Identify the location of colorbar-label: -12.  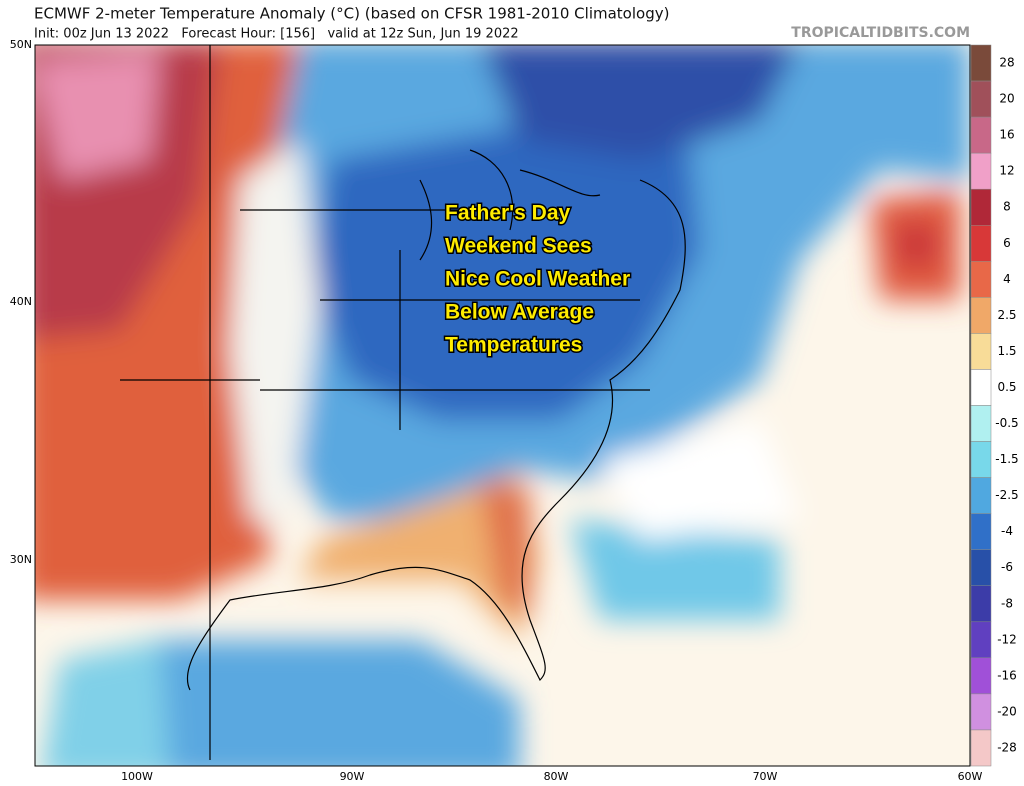
(1007, 639).